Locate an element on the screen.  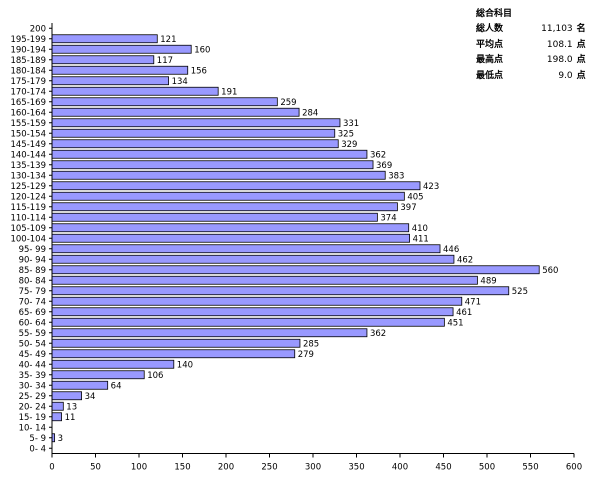
category-label: 125-129 is located at coordinates (28, 187).